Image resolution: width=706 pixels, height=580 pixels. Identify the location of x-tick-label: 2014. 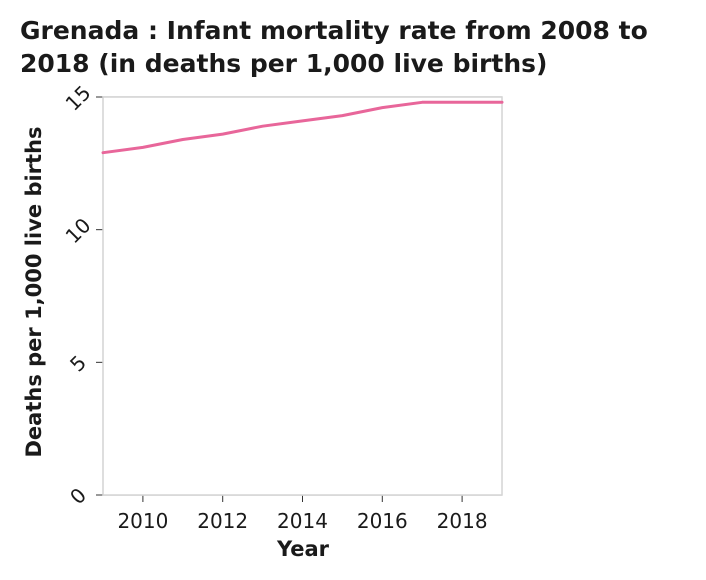
(302, 521).